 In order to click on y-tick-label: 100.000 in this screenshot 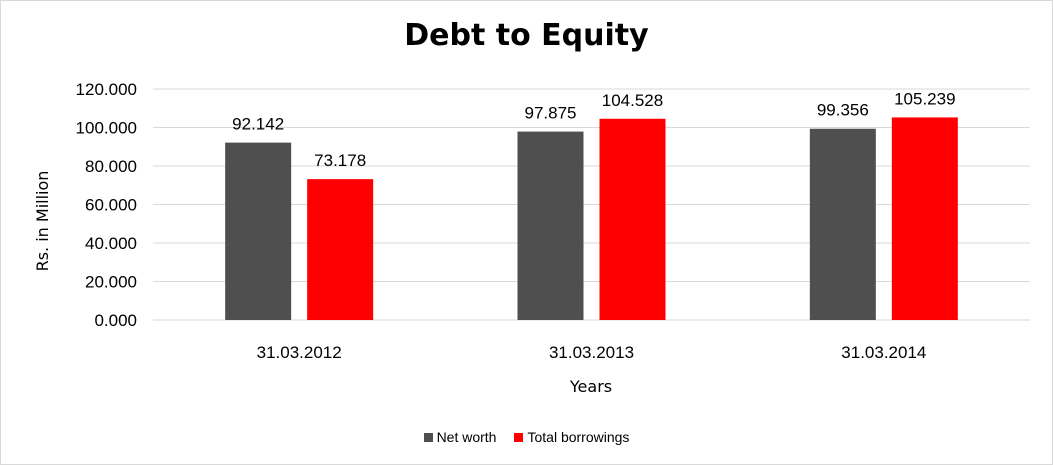, I will do `click(106, 128)`.